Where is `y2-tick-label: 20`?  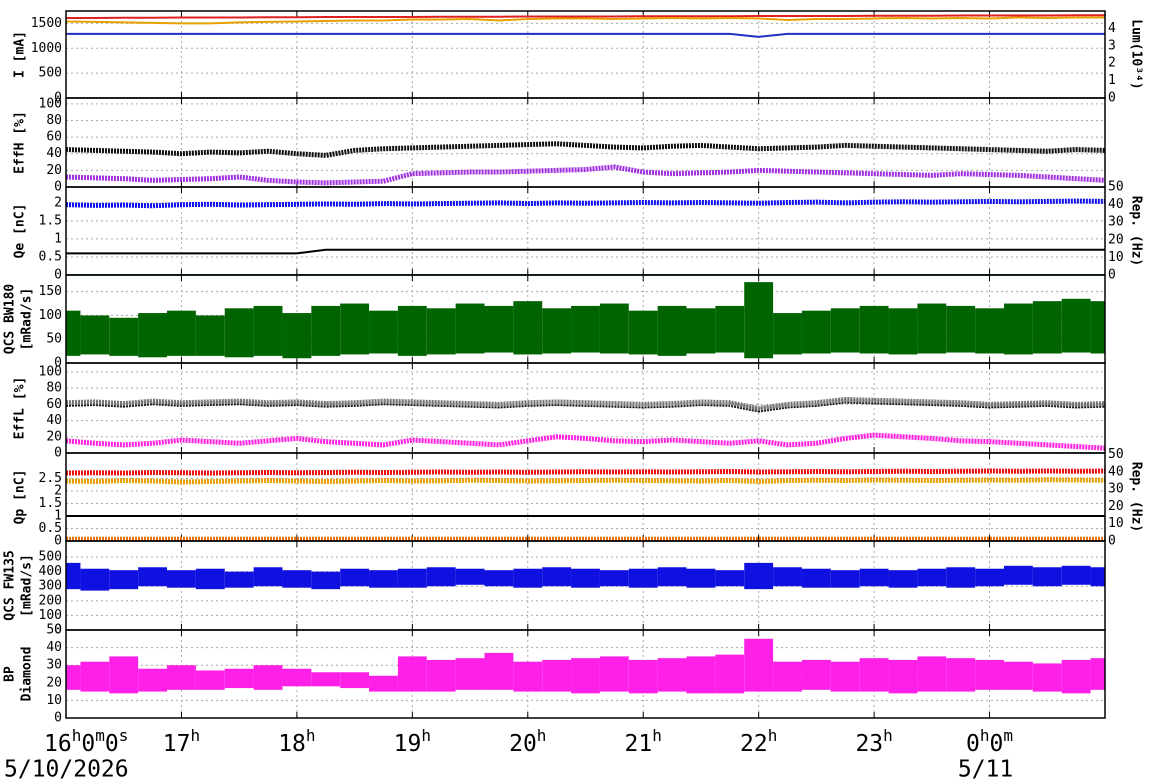 y2-tick-label: 20 is located at coordinates (1116, 239).